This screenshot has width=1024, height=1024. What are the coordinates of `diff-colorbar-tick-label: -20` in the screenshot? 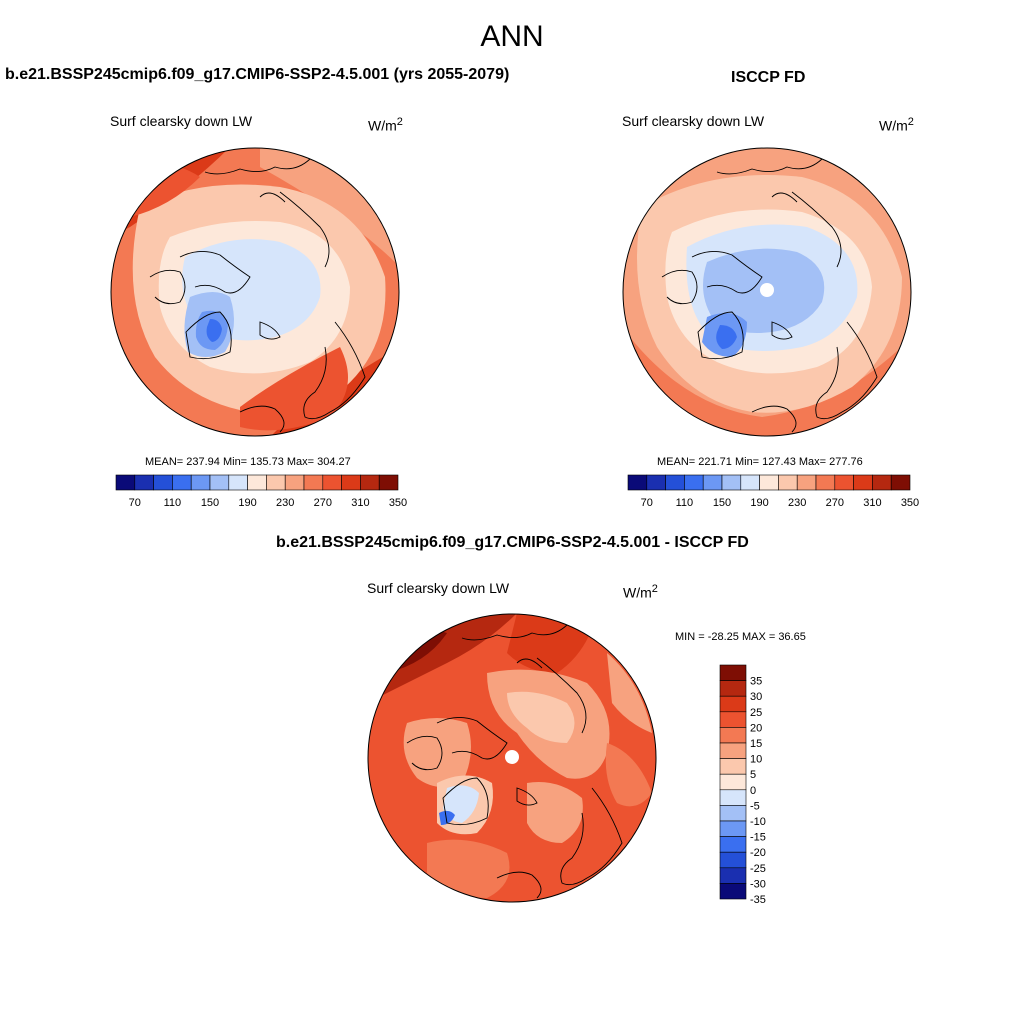 It's located at (758, 853).